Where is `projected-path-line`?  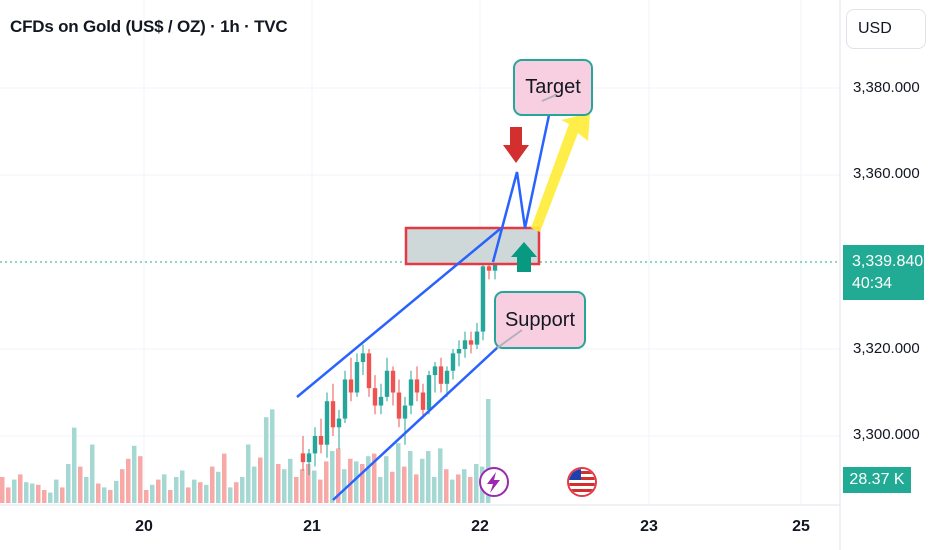
projected-path-line is located at coordinates (522, 181).